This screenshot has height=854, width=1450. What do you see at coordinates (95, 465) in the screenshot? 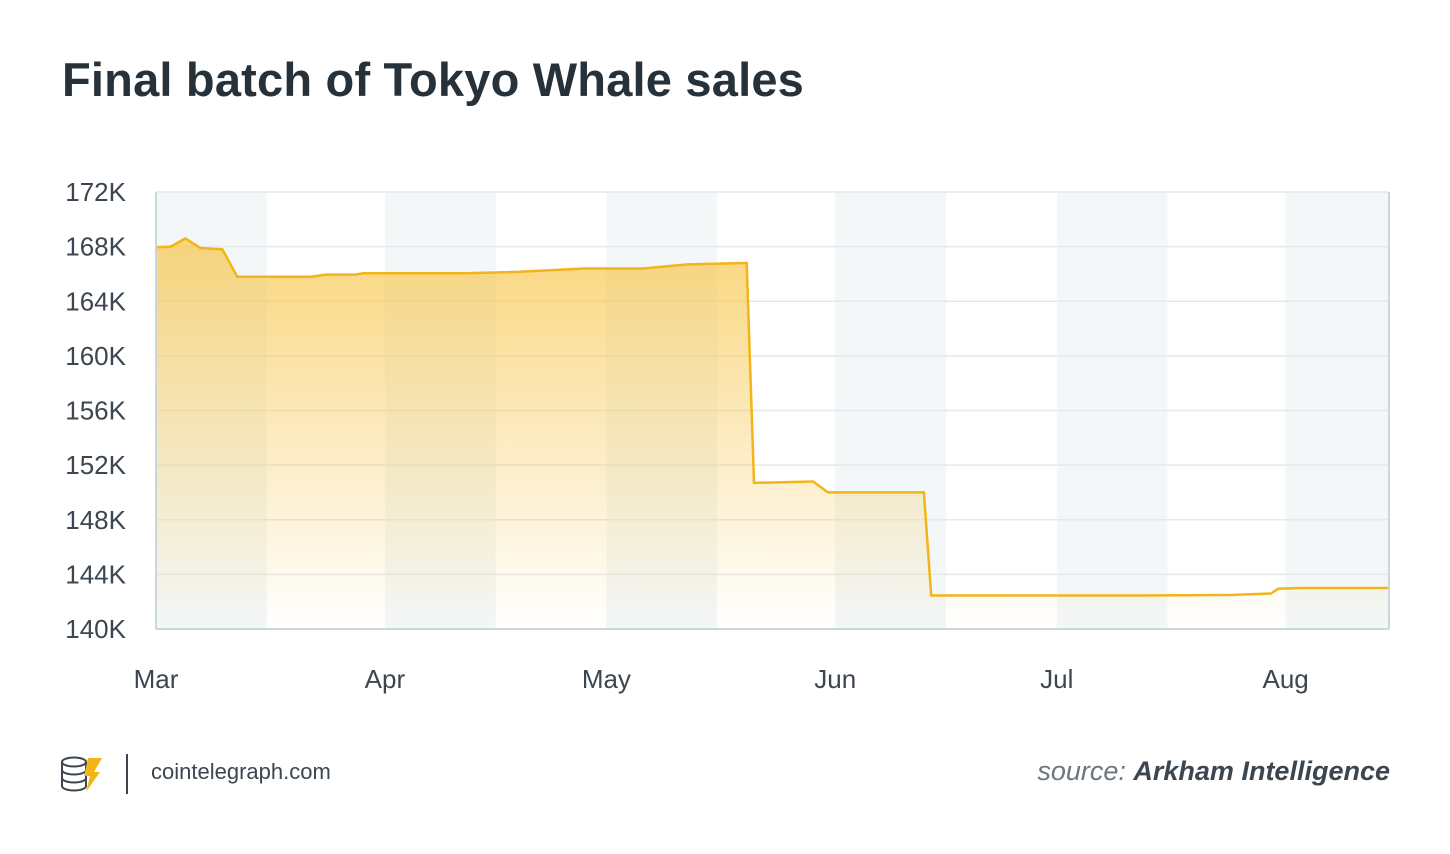
I see `y-tick-label: 152K` at bounding box center [95, 465].